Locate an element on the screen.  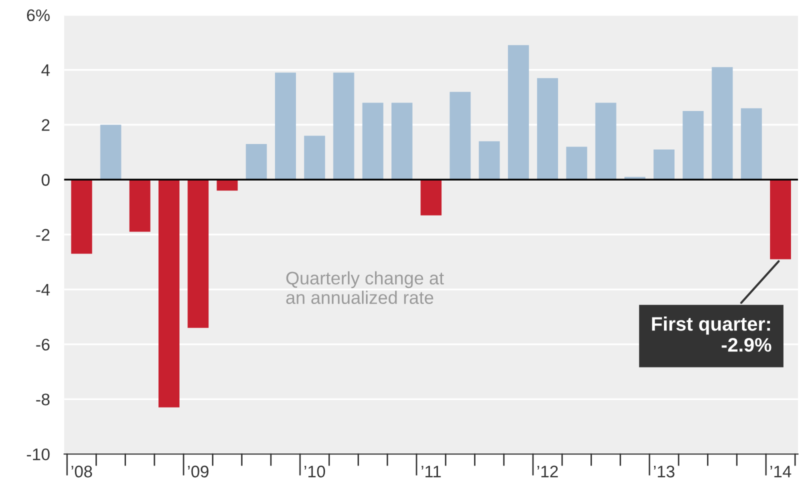
x-tick-label: ’14 is located at coordinates (781, 472).